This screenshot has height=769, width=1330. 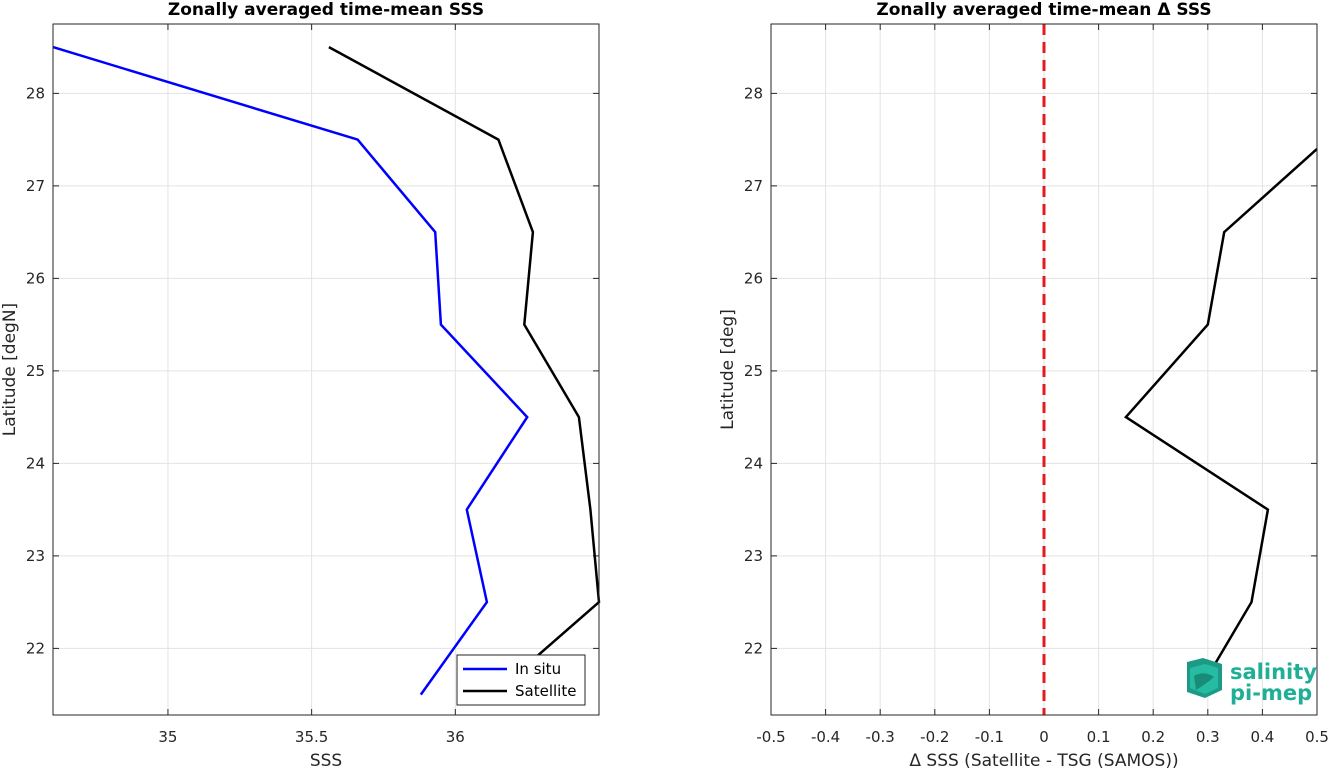 I want to click on x-tick-label: 0.1, so click(x=1099, y=737).